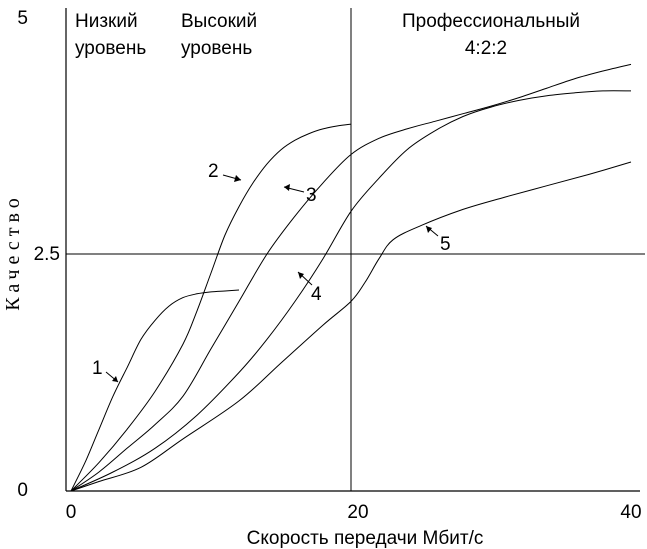  I want to click on x-axis-label: Скорость передачи Мбит/с, so click(365, 538).